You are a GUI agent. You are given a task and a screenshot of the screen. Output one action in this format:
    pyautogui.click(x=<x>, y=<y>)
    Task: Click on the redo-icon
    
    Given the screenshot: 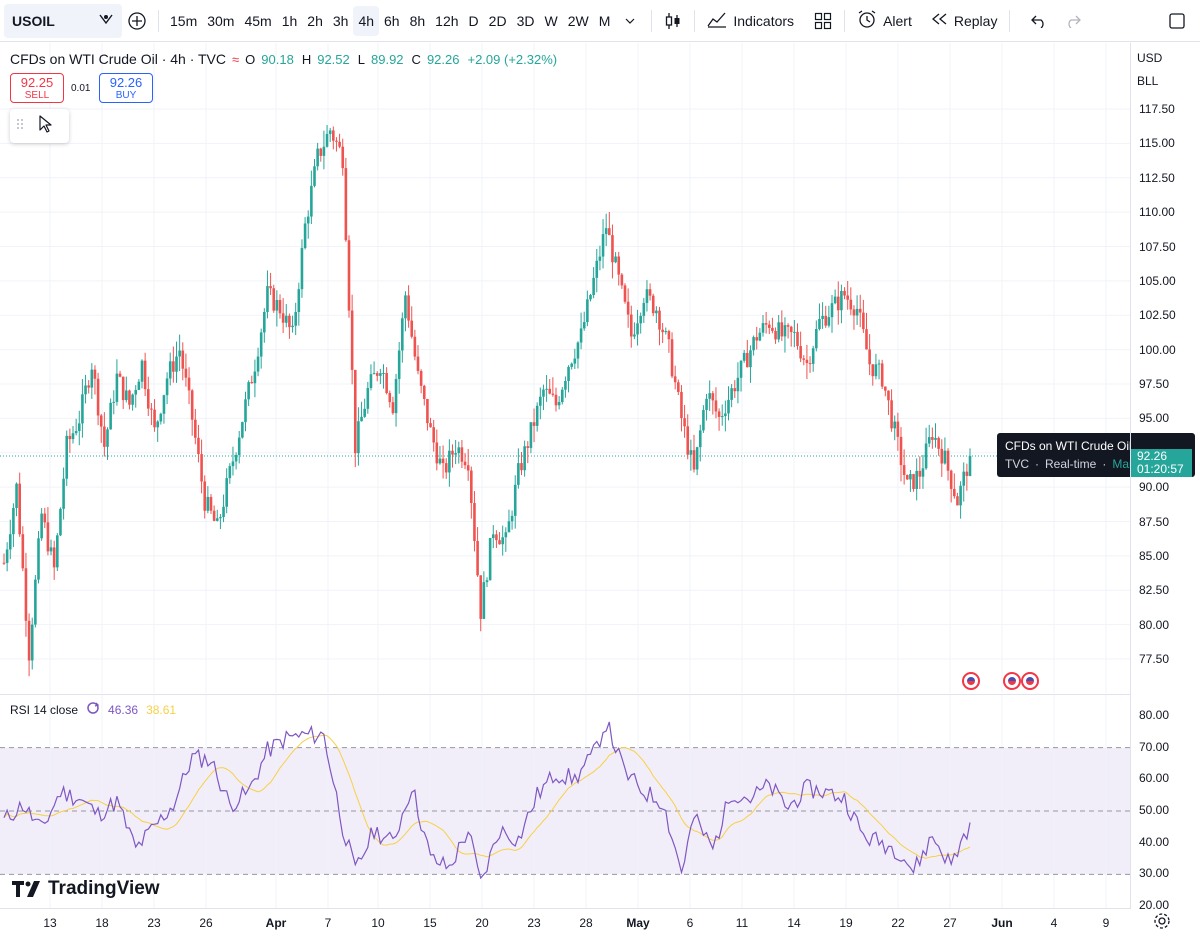 What is the action you would take?
    pyautogui.click(x=1073, y=21)
    